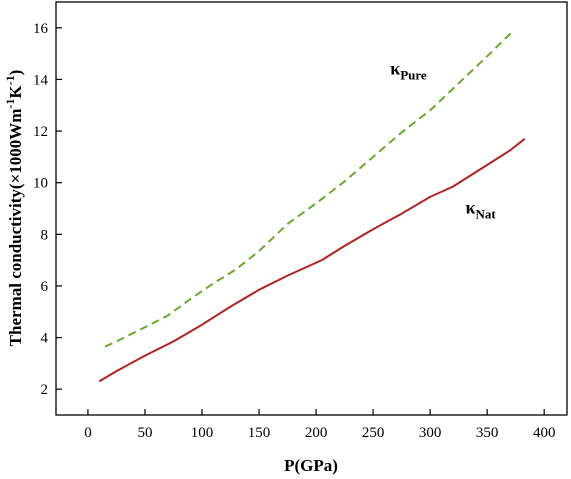 Image resolution: width=571 pixels, height=479 pixels. Describe the element at coordinates (443, 139) in the screenshot. I see `series-labels: κPure κNat` at that location.